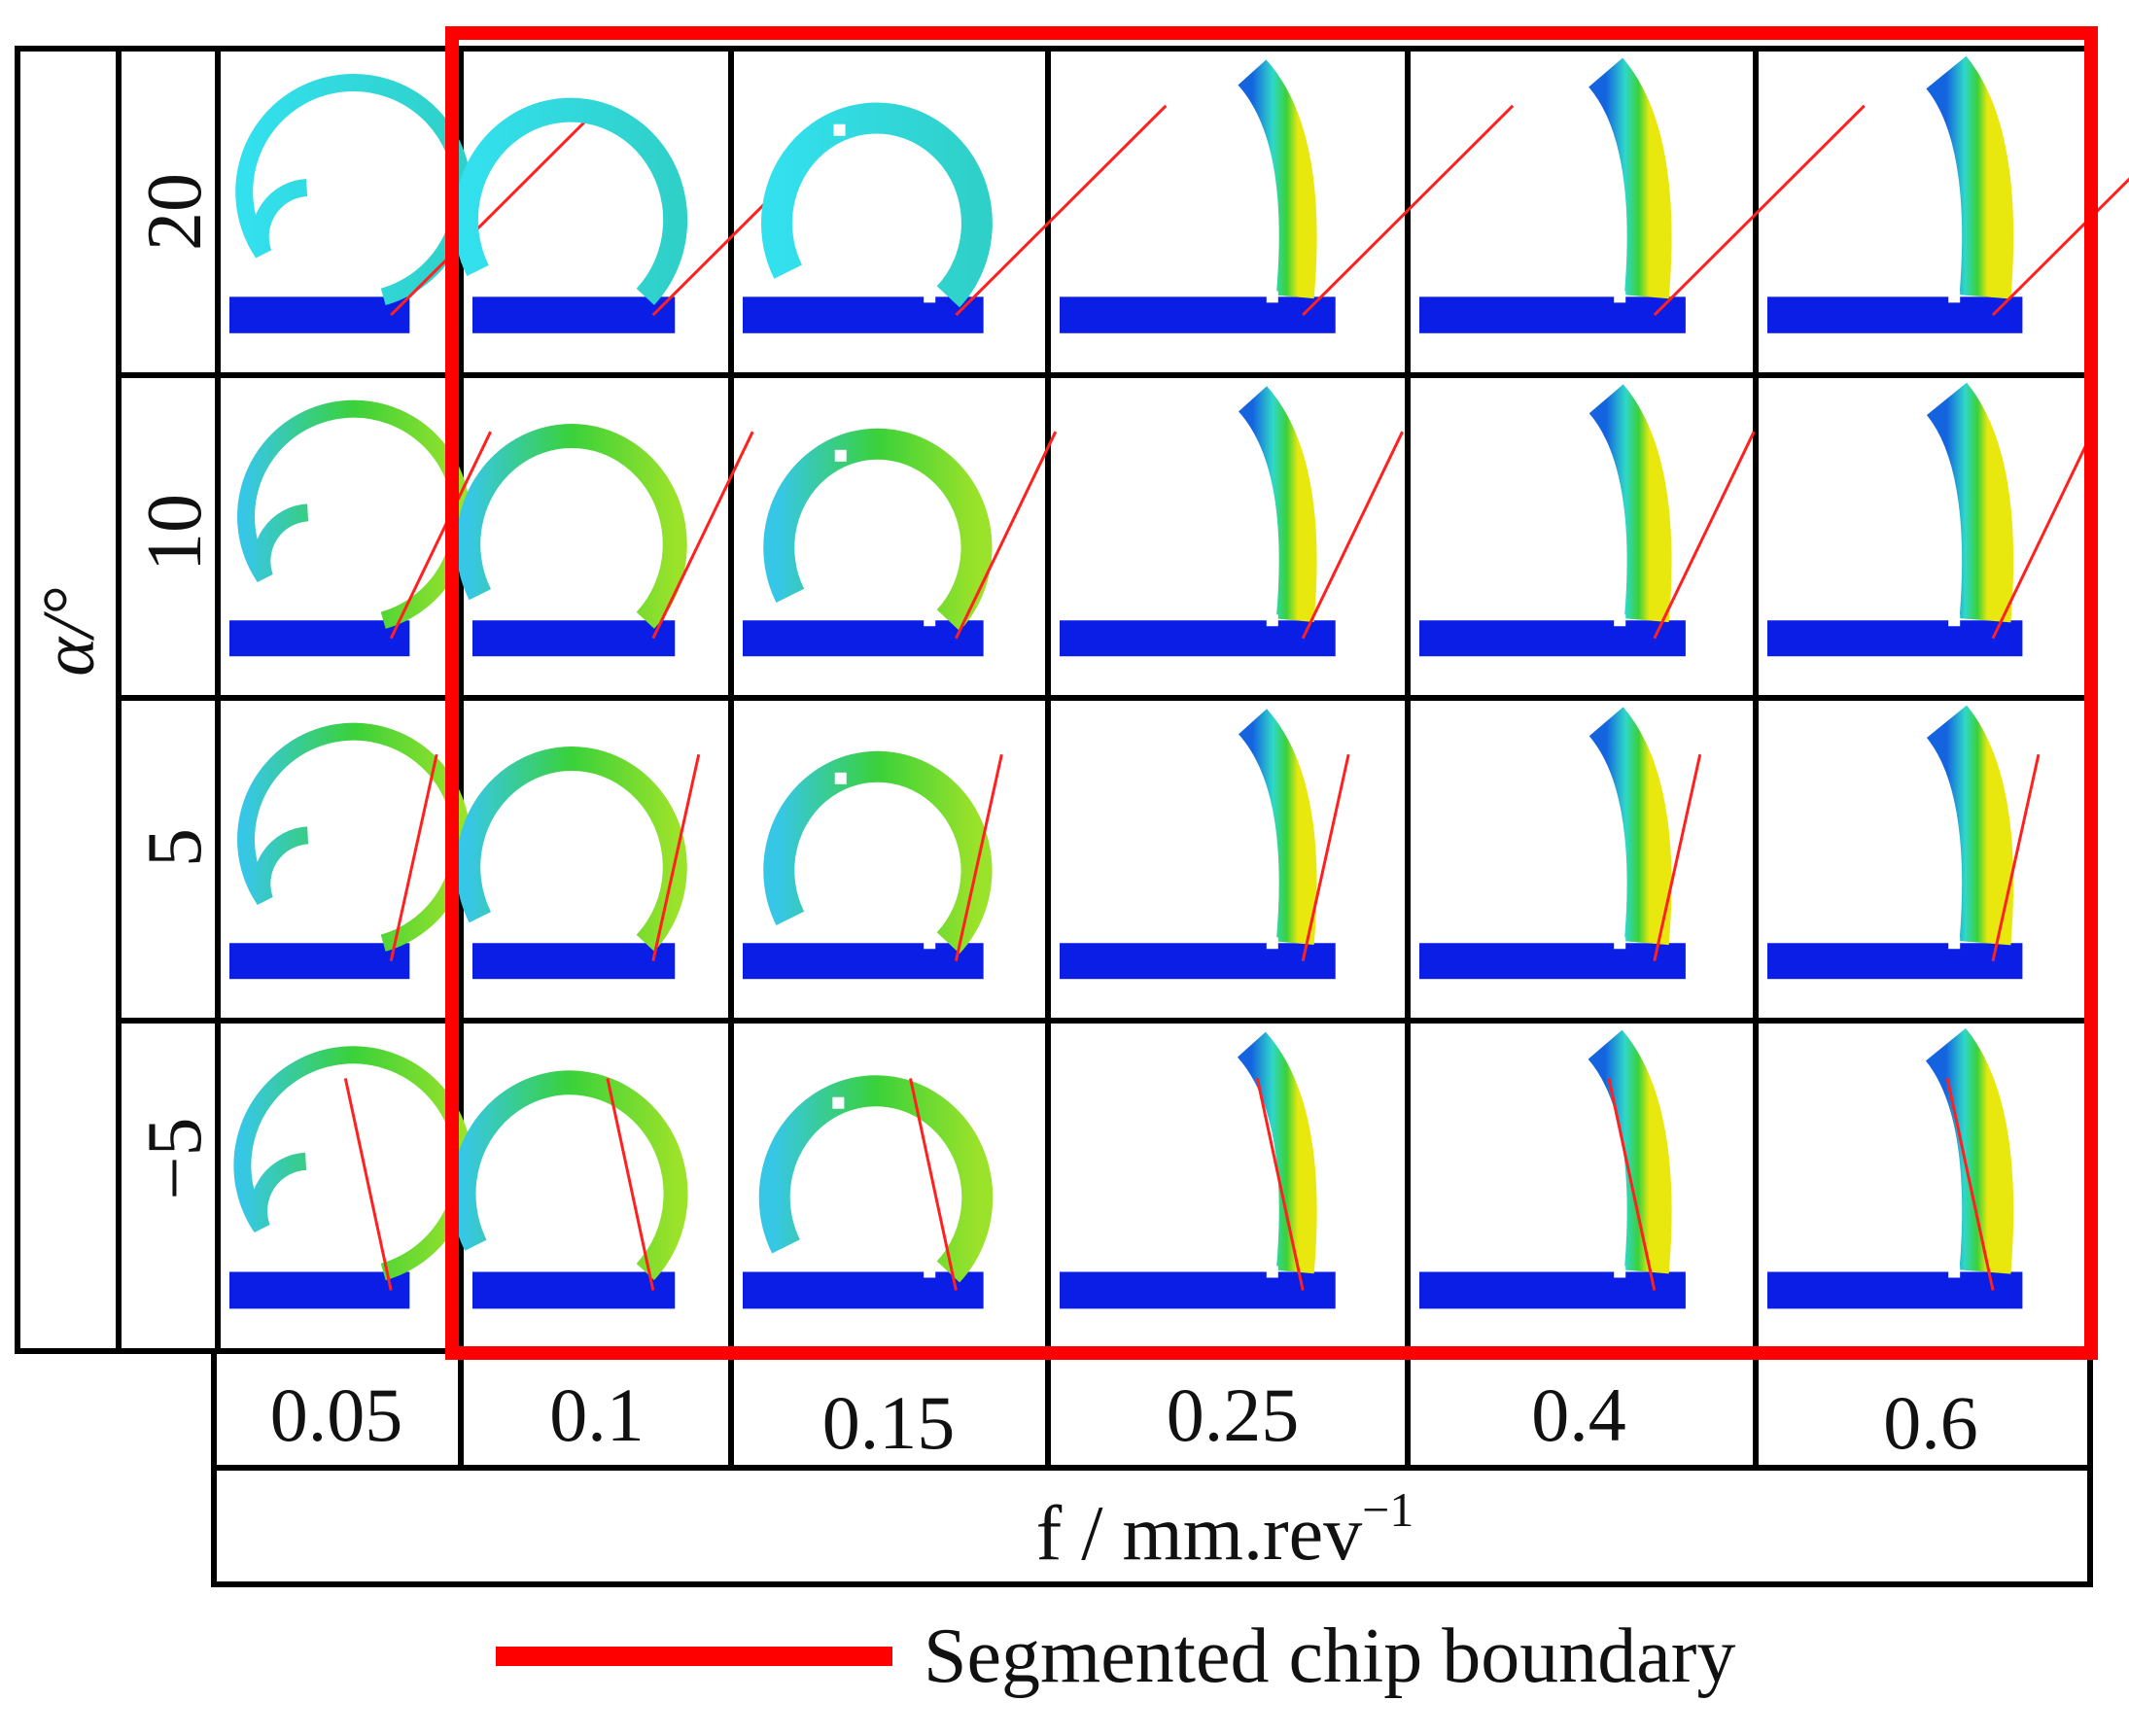 The image size is (2129, 1736). I want to click on x-label-row, so click(1152, 1526).